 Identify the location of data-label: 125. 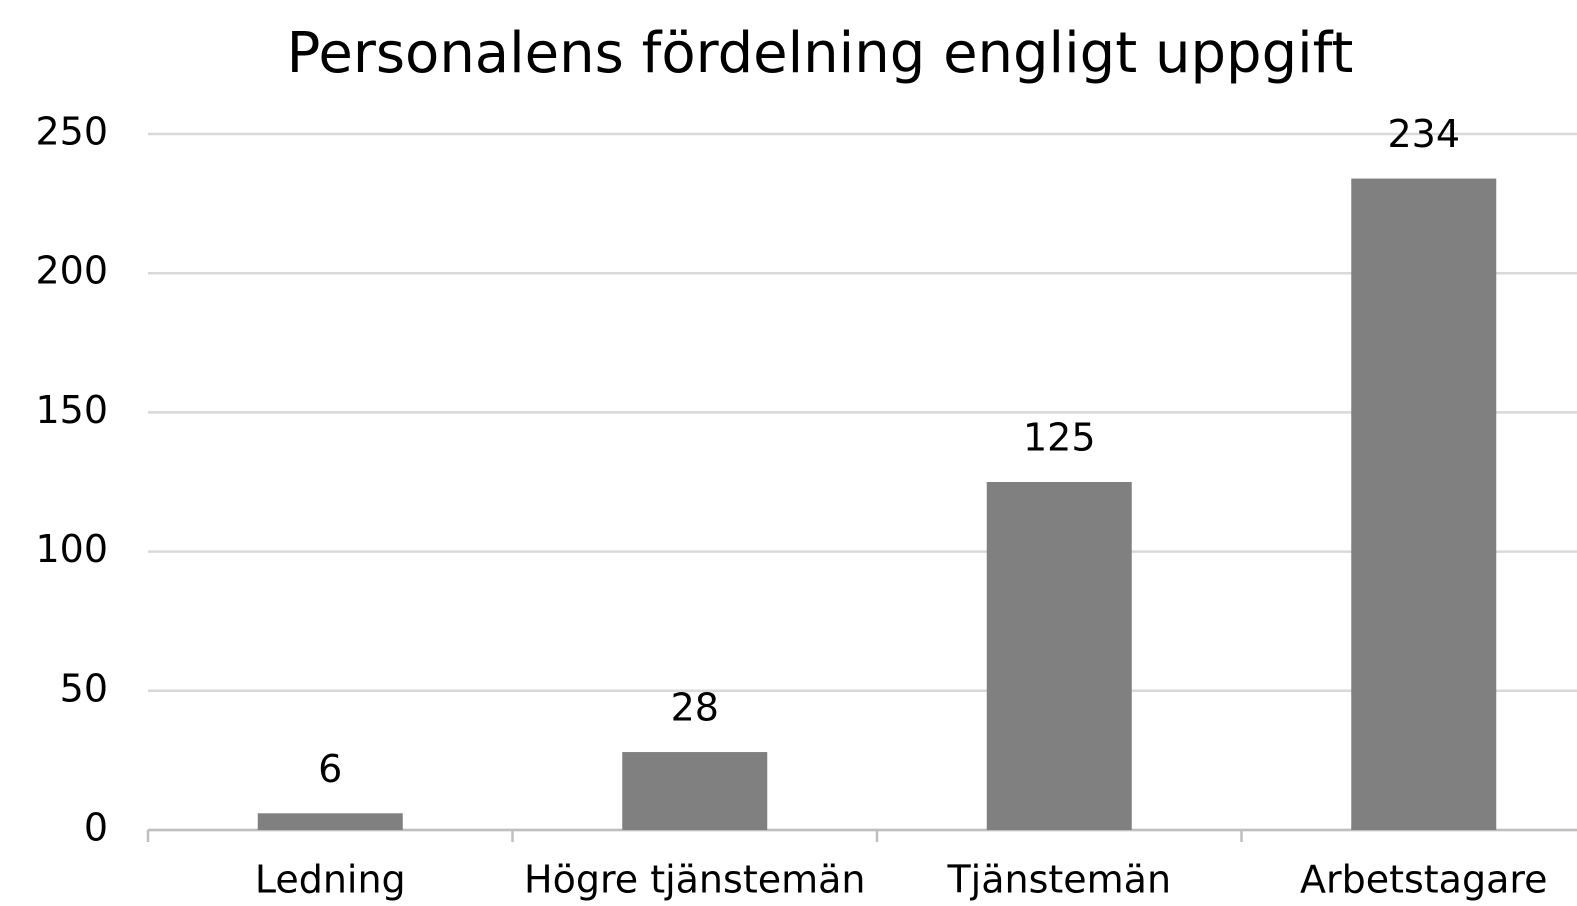
(1059, 438).